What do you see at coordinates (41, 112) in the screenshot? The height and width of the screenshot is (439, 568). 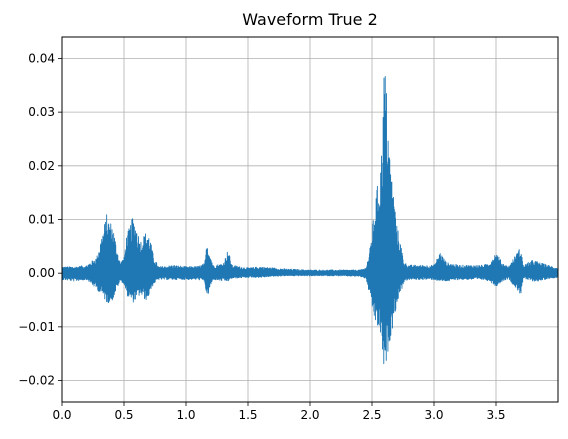 I see `y-tick-label: 0.03` at bounding box center [41, 112].